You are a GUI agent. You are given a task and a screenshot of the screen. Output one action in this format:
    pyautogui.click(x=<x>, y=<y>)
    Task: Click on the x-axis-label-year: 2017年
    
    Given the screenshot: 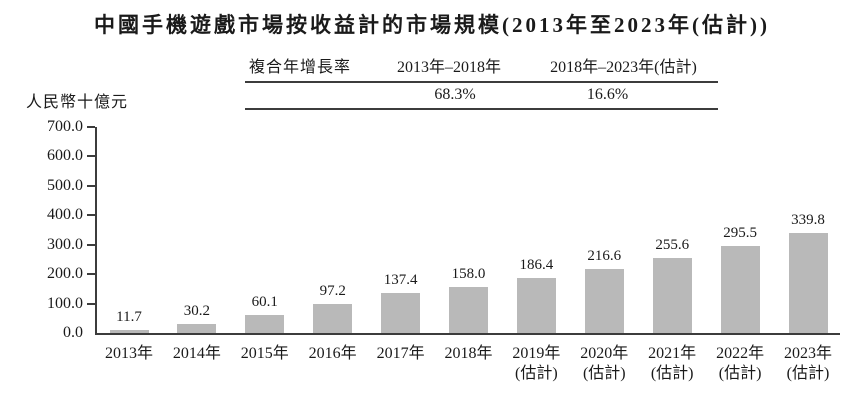 What is the action you would take?
    pyautogui.click(x=400, y=353)
    